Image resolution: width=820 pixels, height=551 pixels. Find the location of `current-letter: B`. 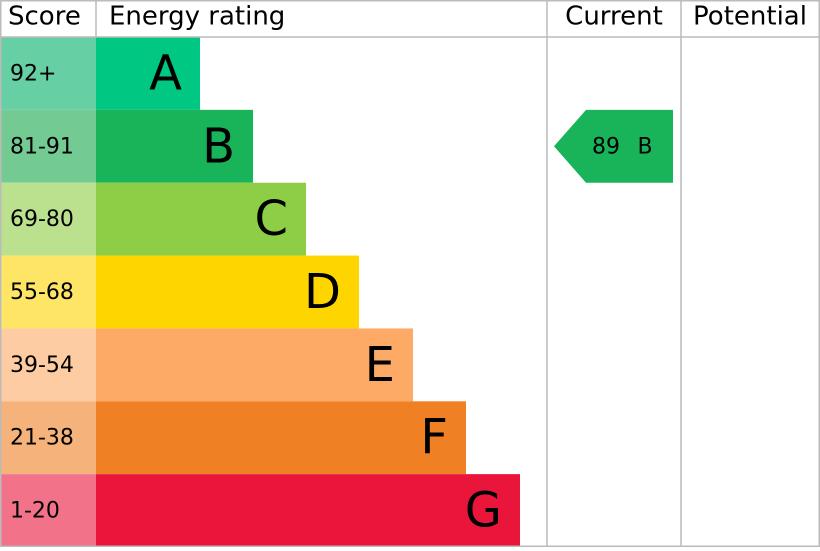

current-letter: B is located at coordinates (644, 146).